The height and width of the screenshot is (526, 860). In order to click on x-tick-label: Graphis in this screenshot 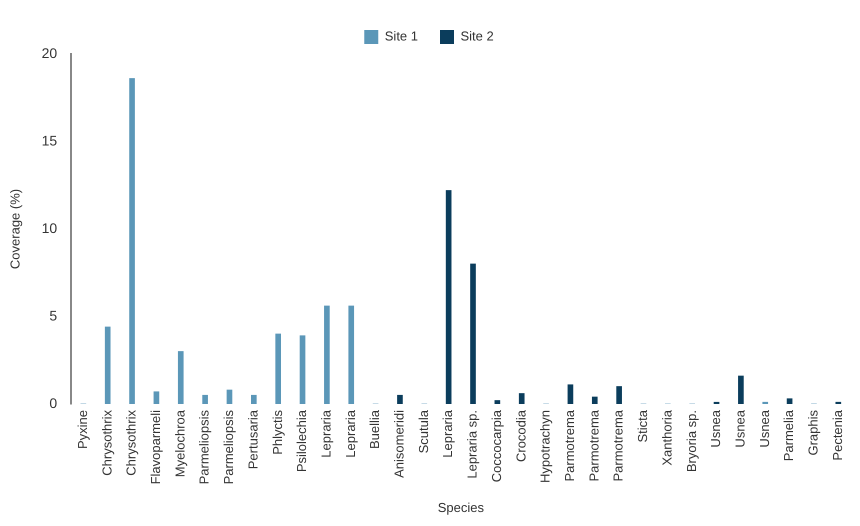, I will do `click(813, 433)`.